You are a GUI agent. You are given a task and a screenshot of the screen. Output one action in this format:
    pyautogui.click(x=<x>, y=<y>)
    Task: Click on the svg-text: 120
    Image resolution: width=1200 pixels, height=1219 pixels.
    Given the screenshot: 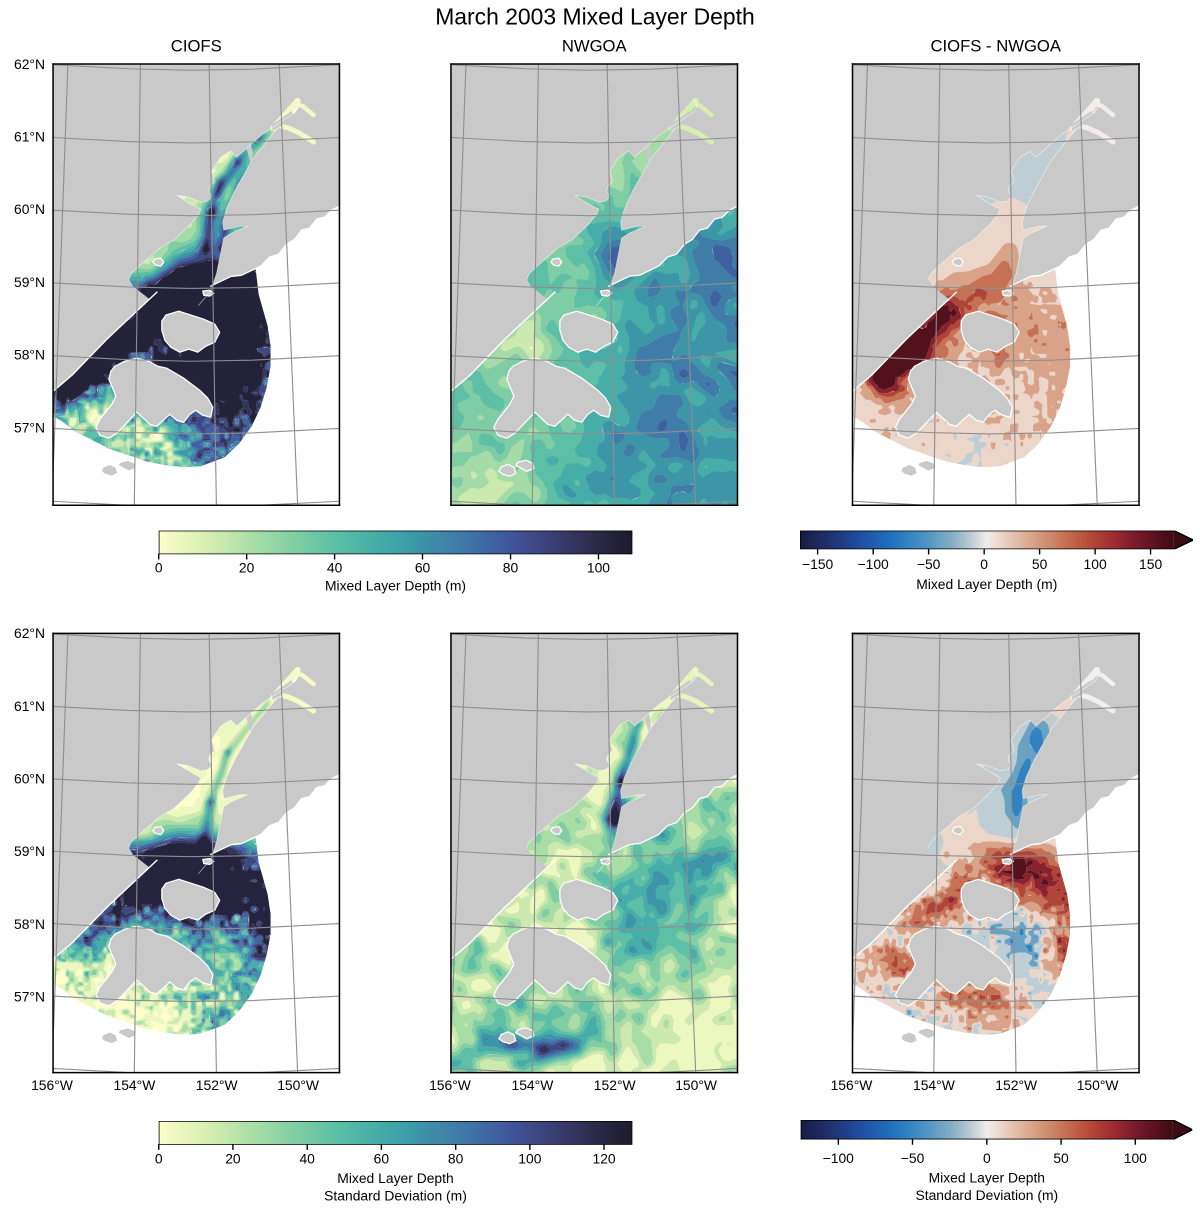 What is the action you would take?
    pyautogui.click(x=604, y=1159)
    